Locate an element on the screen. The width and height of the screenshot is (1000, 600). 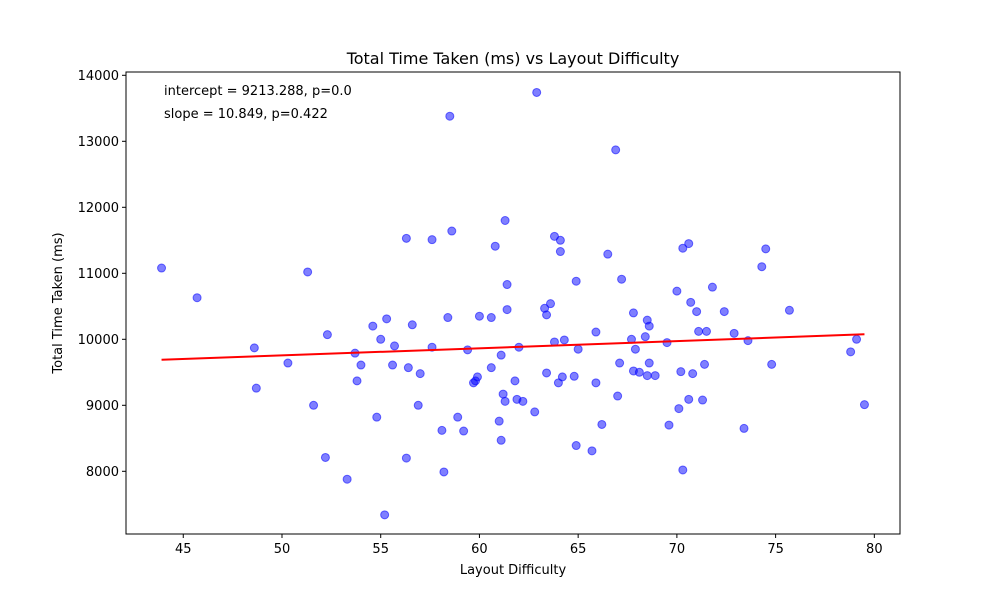
x-tick-label: 80 is located at coordinates (874, 549).